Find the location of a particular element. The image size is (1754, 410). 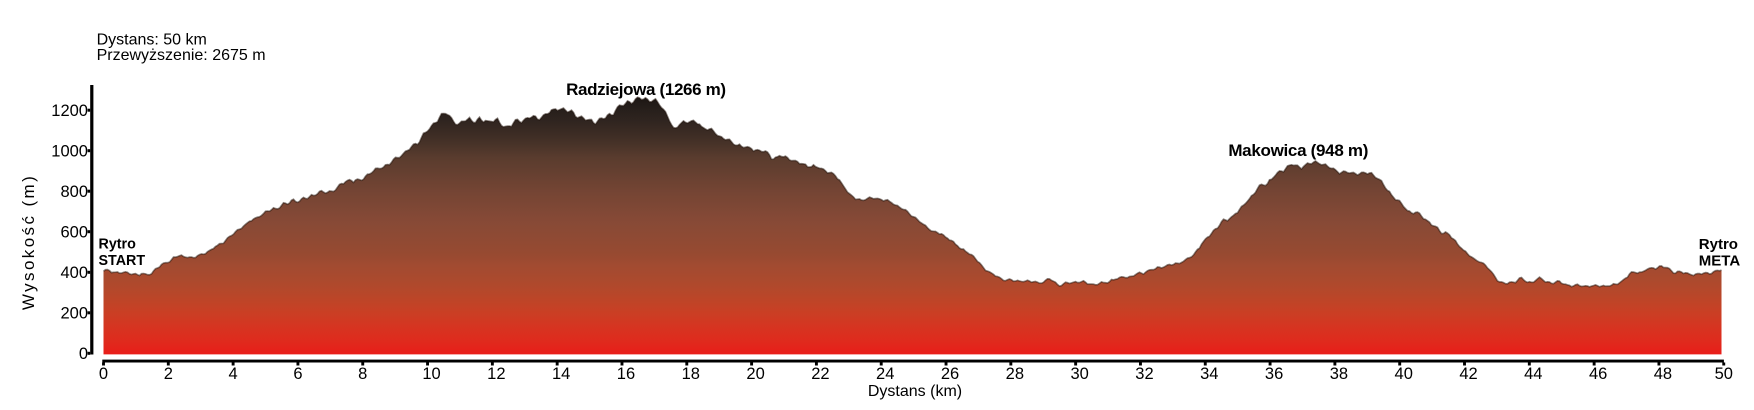

svg-text: 6 is located at coordinates (297, 374).